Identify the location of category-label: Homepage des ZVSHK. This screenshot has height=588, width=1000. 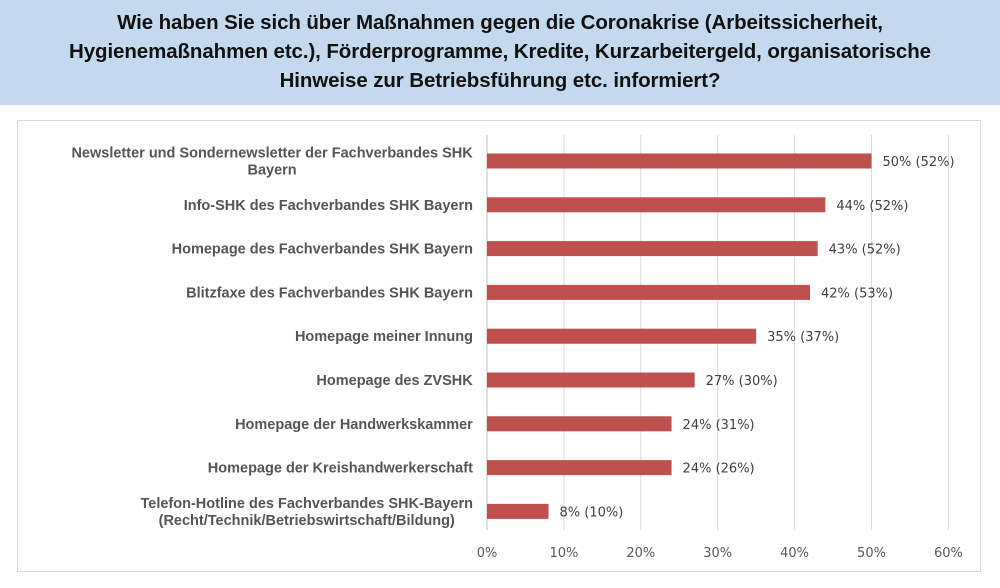
(394, 381).